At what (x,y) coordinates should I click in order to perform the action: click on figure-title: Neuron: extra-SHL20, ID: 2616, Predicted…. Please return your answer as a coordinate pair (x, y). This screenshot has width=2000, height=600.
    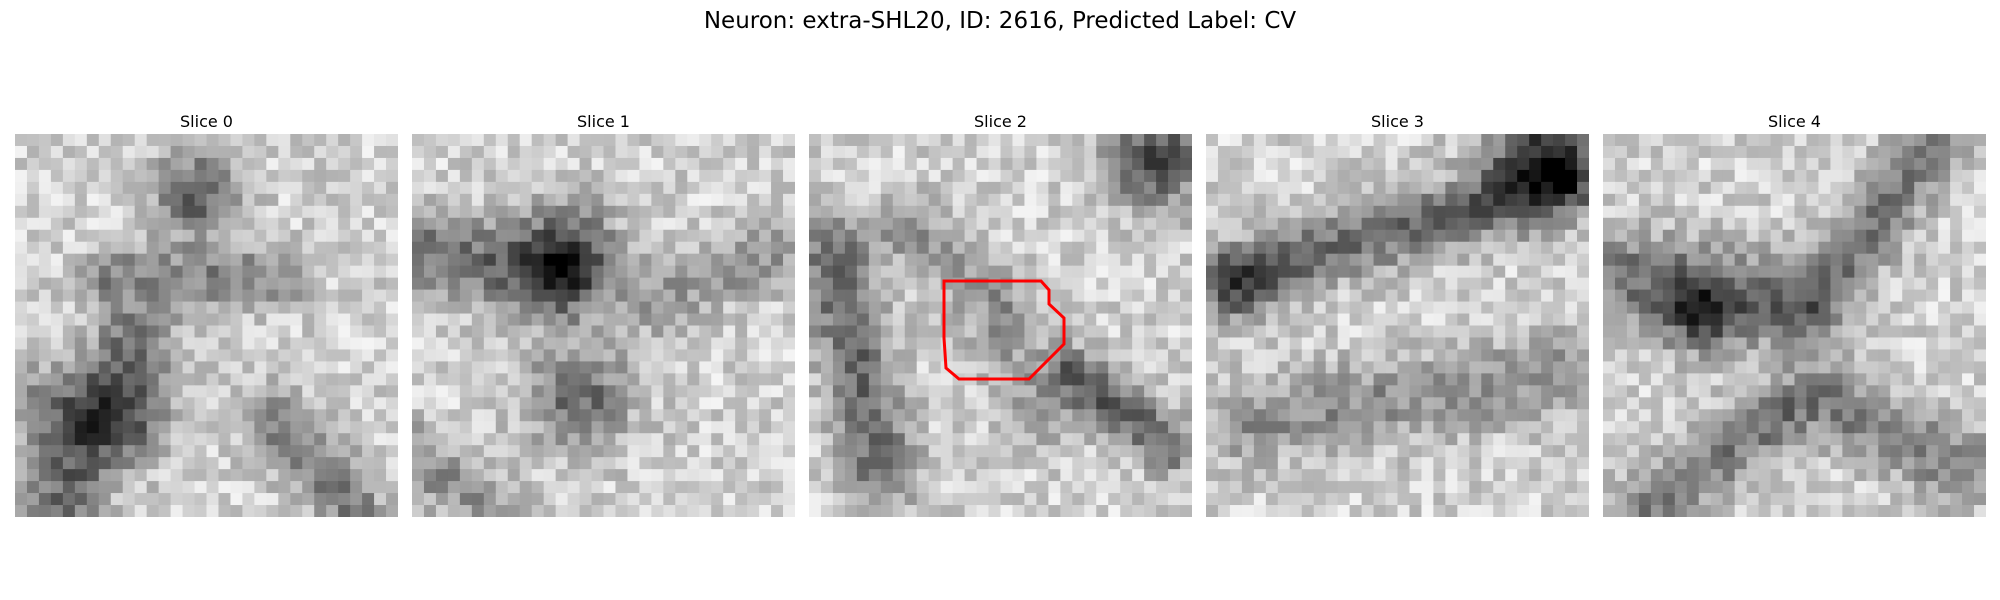
    Looking at the image, I should click on (1000, 21).